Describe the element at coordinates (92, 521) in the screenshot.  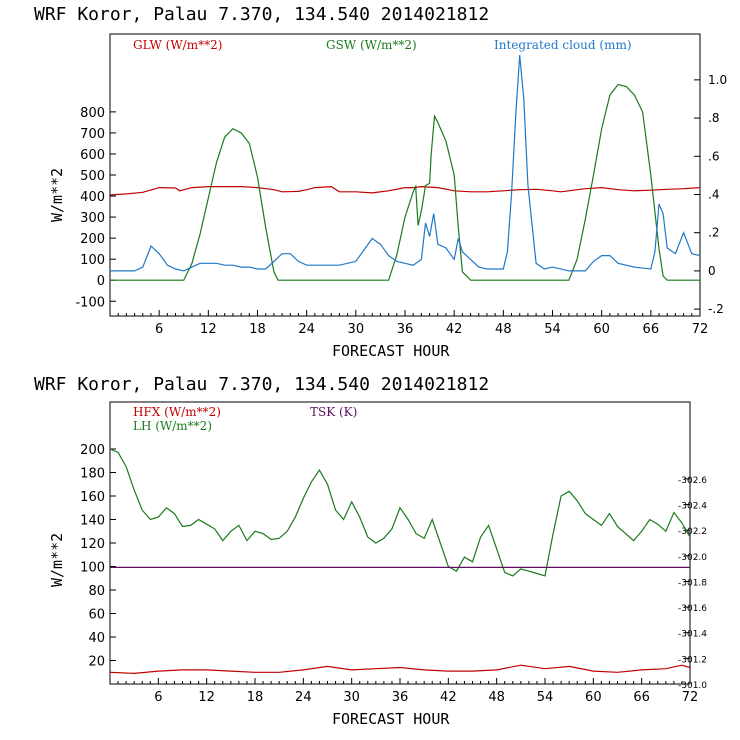
I see `y-tick-label: 140` at that location.